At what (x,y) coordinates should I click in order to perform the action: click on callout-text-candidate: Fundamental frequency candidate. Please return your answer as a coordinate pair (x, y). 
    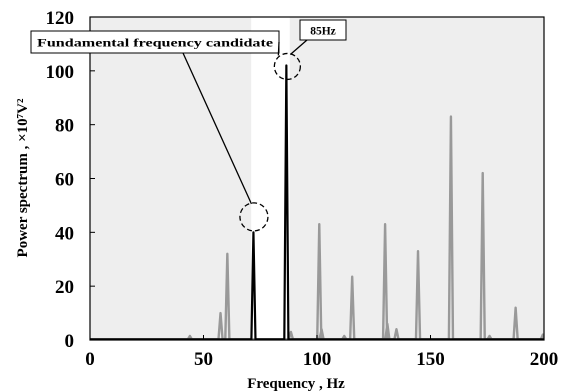
    Looking at the image, I should click on (155, 44).